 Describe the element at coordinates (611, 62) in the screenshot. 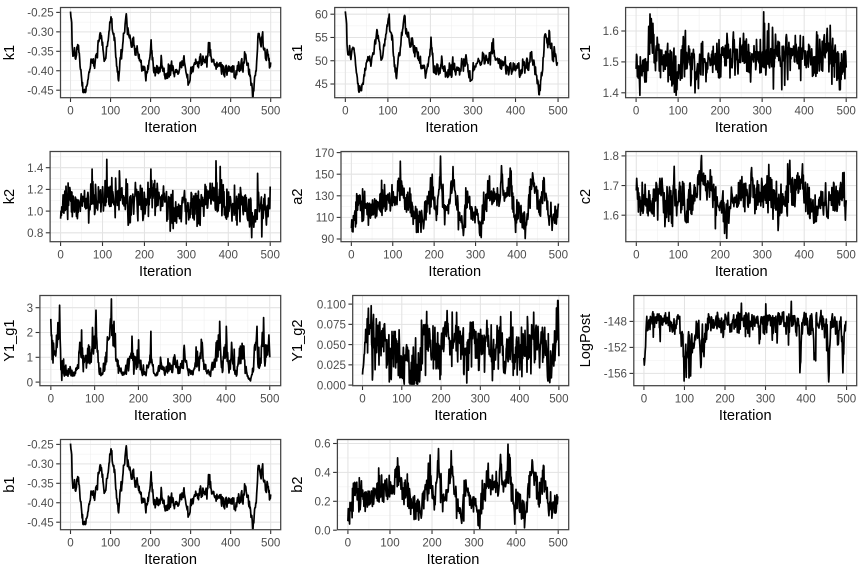

I see `svg-text: 1.5` at that location.